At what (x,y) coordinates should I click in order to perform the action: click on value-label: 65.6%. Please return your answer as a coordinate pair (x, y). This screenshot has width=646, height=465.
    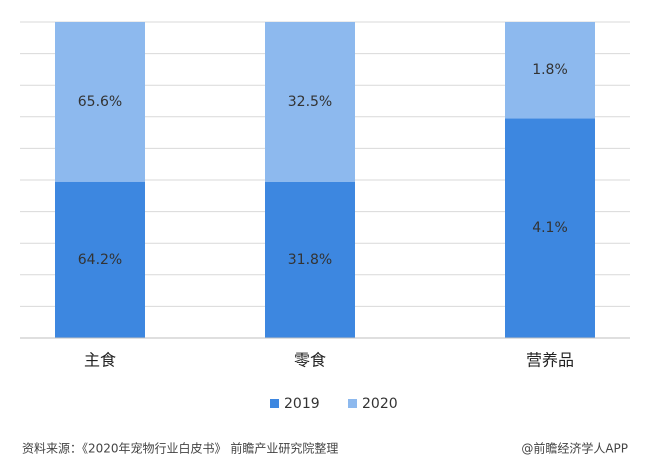
    Looking at the image, I should click on (100, 102).